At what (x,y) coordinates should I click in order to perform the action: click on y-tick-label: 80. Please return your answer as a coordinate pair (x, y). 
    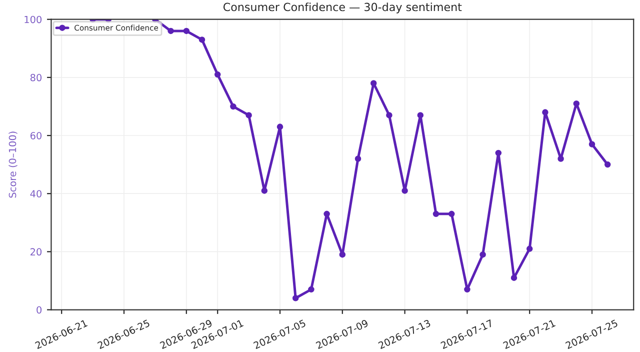
    Looking at the image, I should click on (36, 78).